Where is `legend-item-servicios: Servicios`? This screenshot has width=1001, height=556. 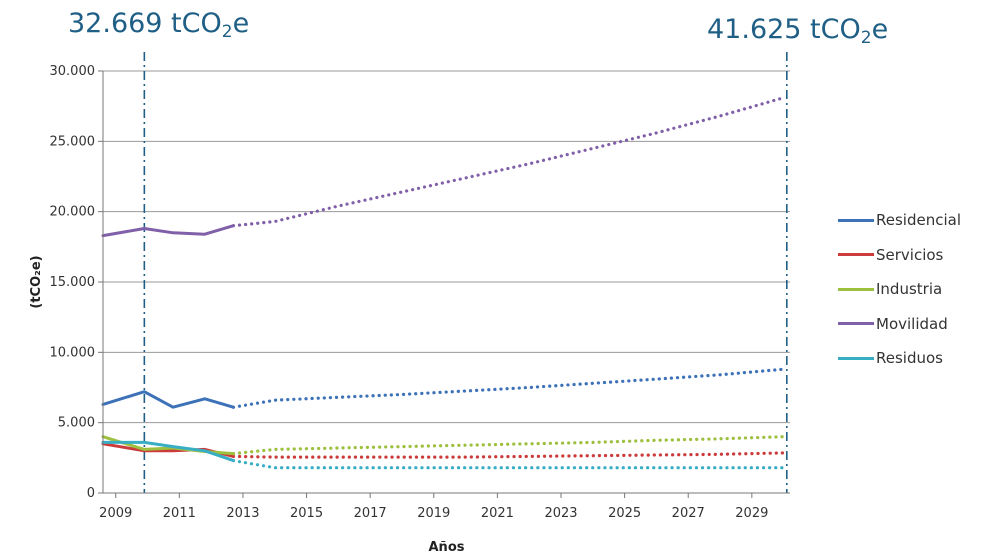 legend-item-servicios: Servicios is located at coordinates (899, 255).